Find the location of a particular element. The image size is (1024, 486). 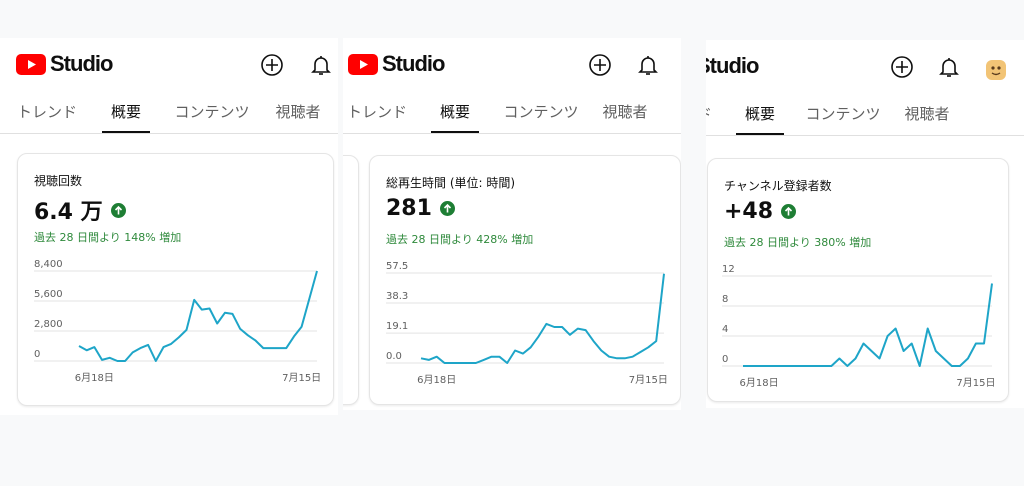

y-tick-label: 8 is located at coordinates (725, 299).